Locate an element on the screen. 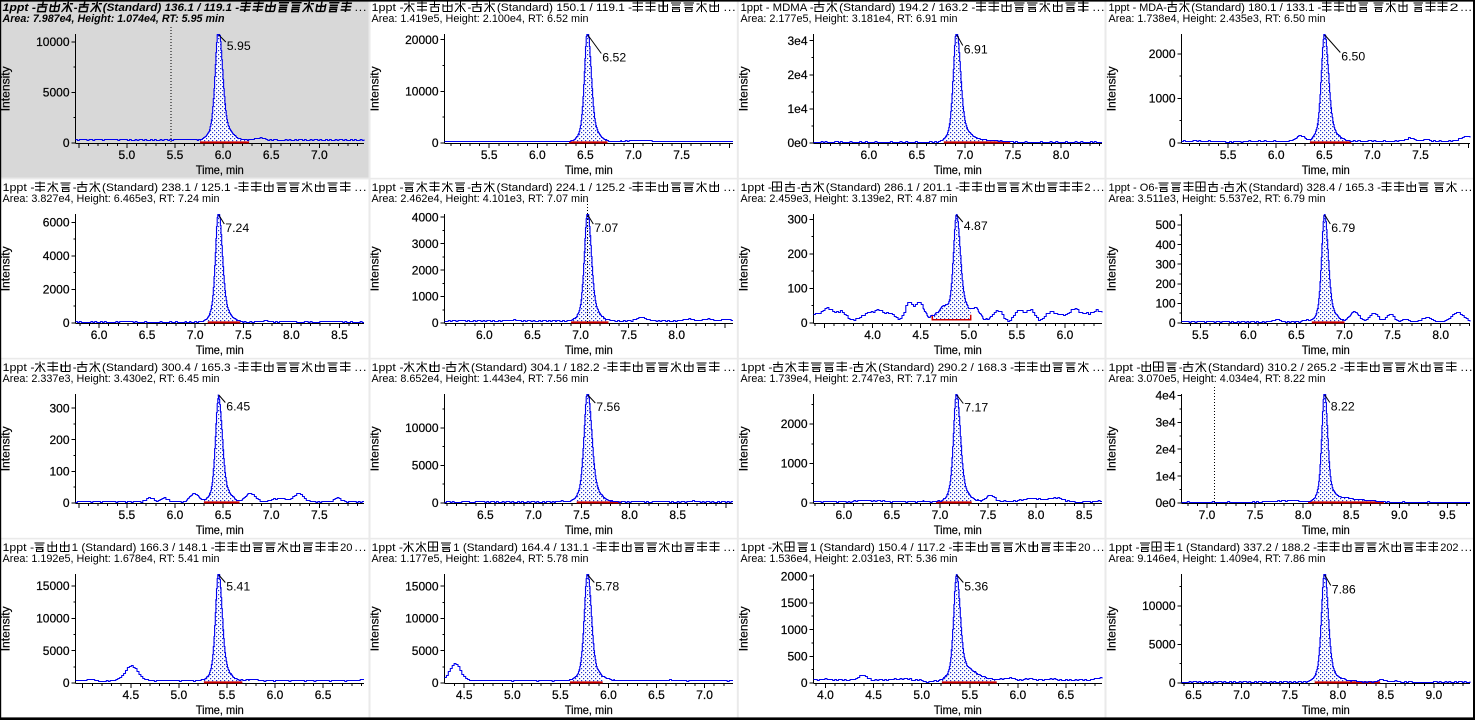 This screenshot has width=1475, height=720. svg-text: 1 (Standard) 166.3 / 148.1 - is located at coordinates (143, 548).